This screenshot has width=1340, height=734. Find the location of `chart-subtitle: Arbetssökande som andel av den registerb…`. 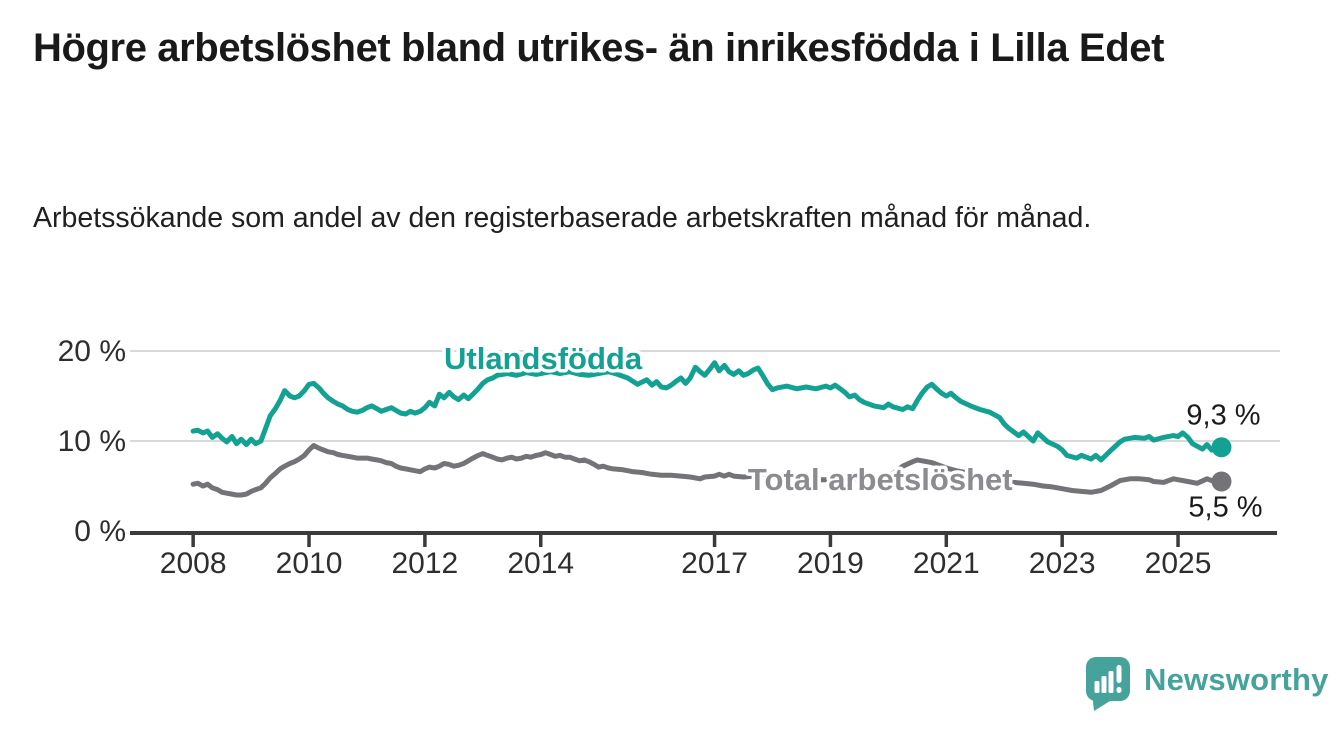

chart-subtitle: Arbetssökande som andel av den registerb… is located at coordinates (562, 218).